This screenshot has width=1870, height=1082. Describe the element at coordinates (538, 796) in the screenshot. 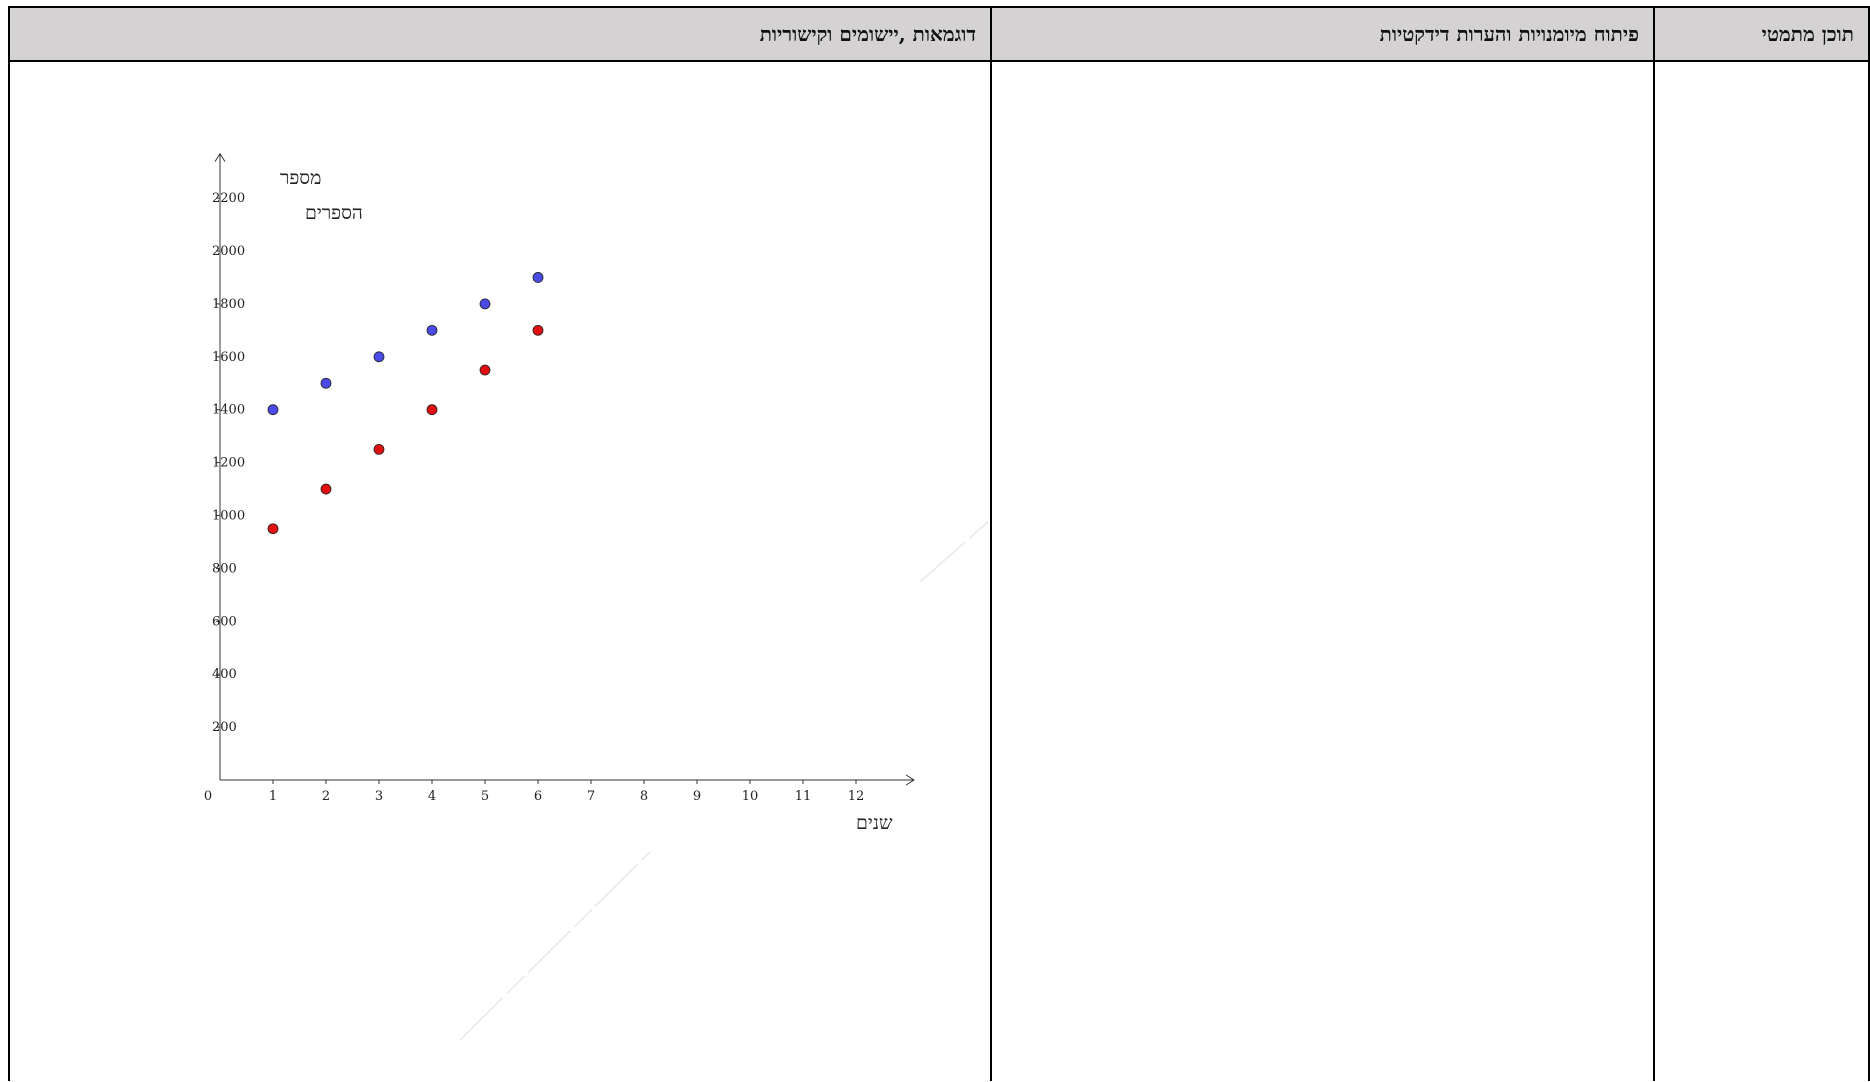

I see `x-tick-label: 6` at that location.